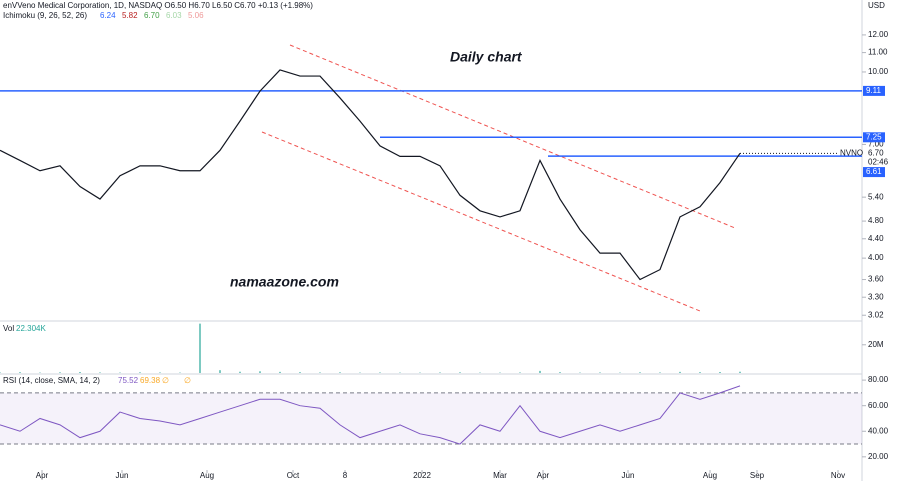 This screenshot has width=900, height=486. I want to click on indicator-value: 6.70, so click(152, 15).